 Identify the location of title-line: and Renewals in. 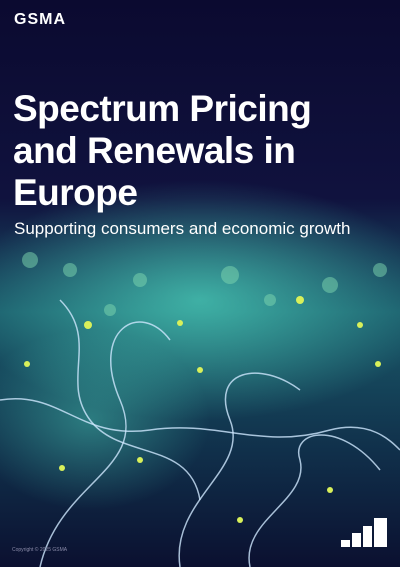
(154, 150).